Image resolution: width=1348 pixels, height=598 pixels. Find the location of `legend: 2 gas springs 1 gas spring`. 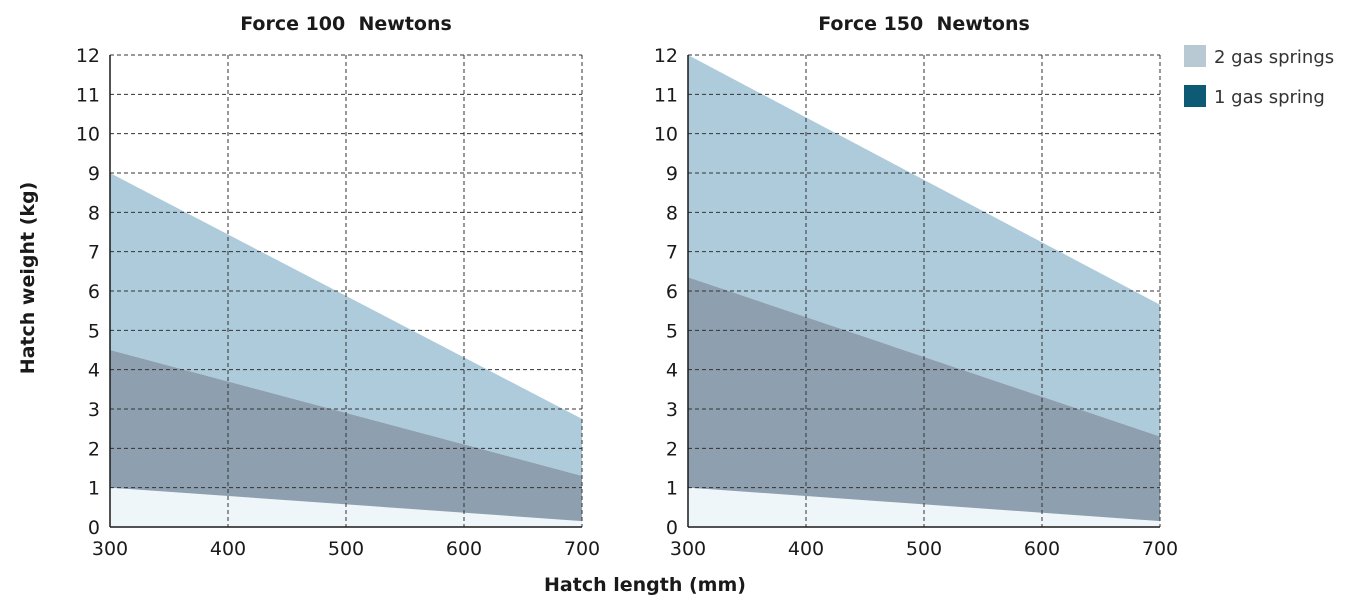

legend: 2 gas springs 1 gas spring is located at coordinates (1259, 76).